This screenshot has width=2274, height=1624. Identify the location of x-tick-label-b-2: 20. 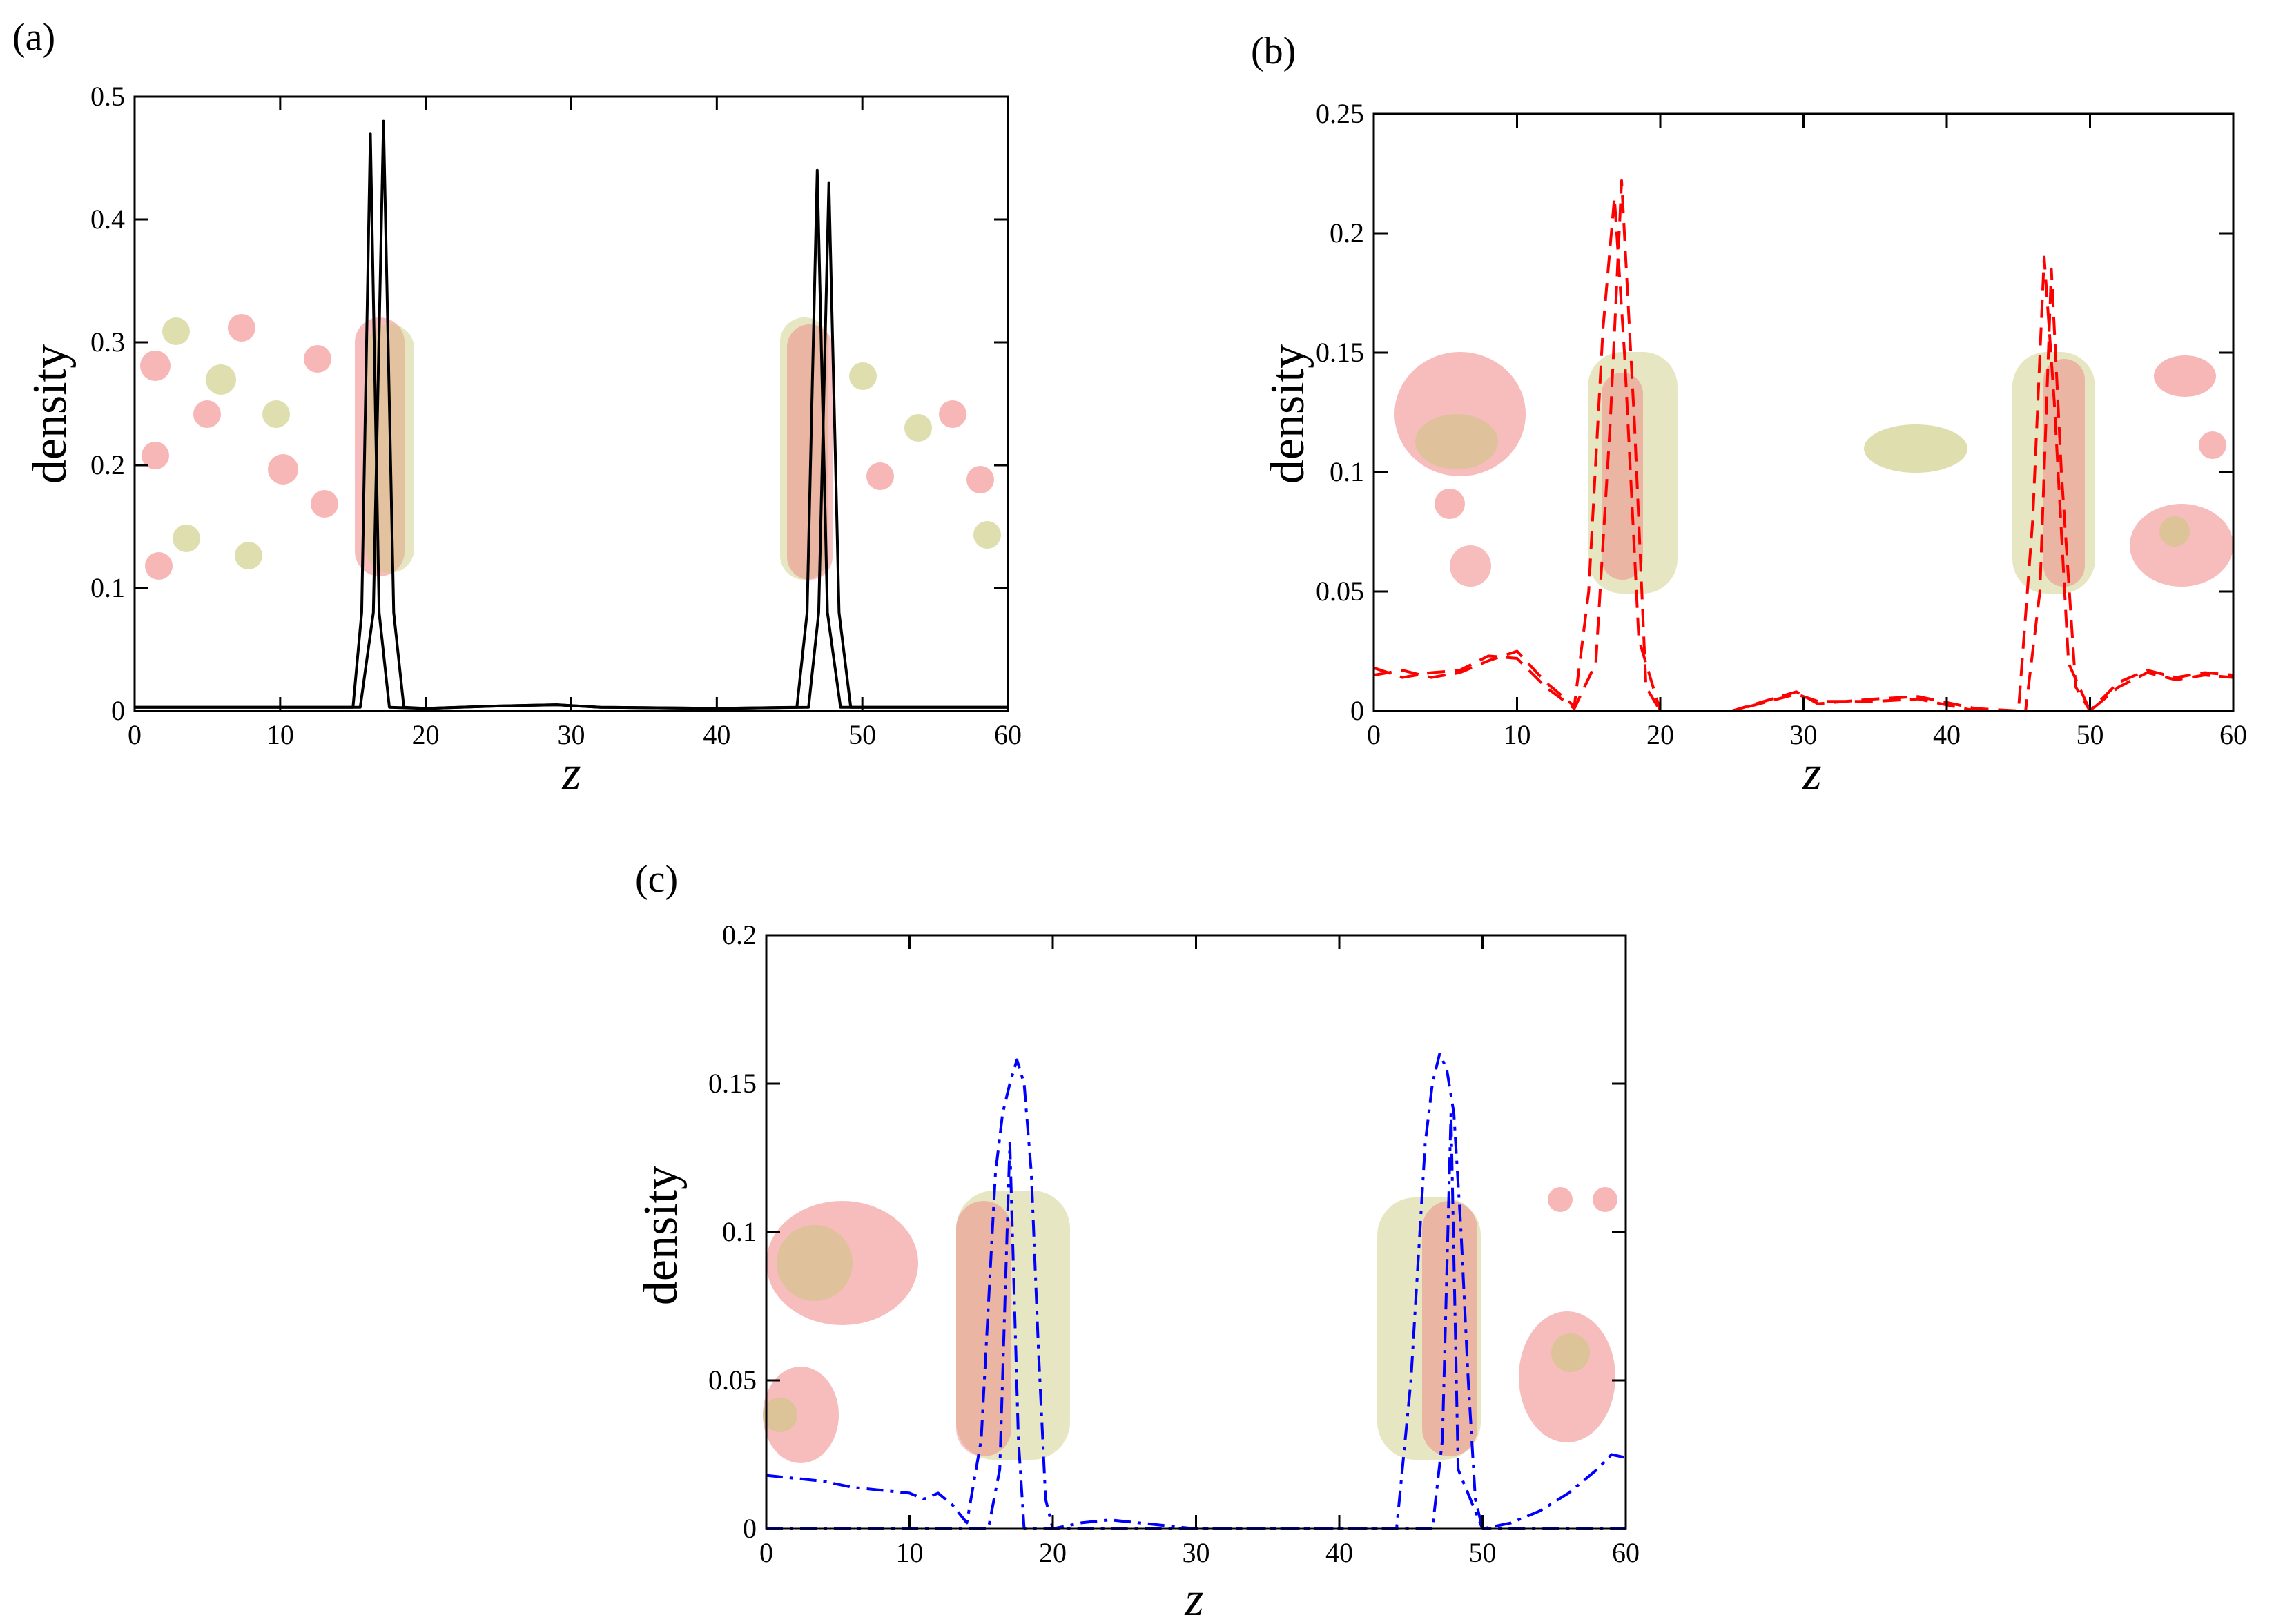
(1660, 734).